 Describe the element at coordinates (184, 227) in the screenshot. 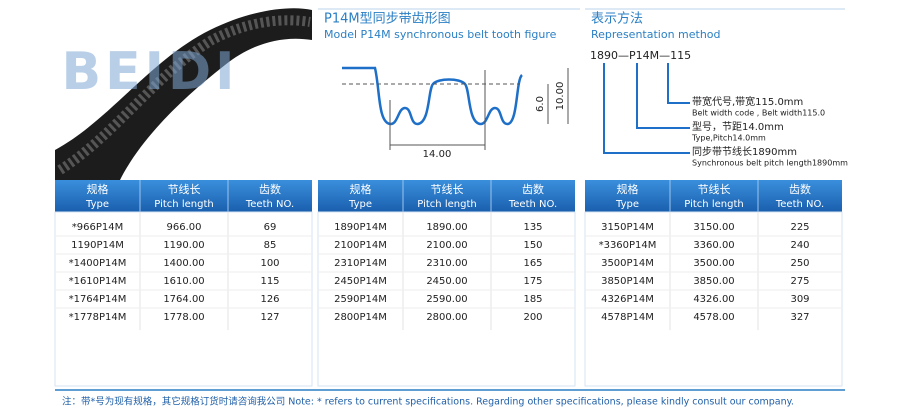

I see `table-cell: 966.00` at that location.